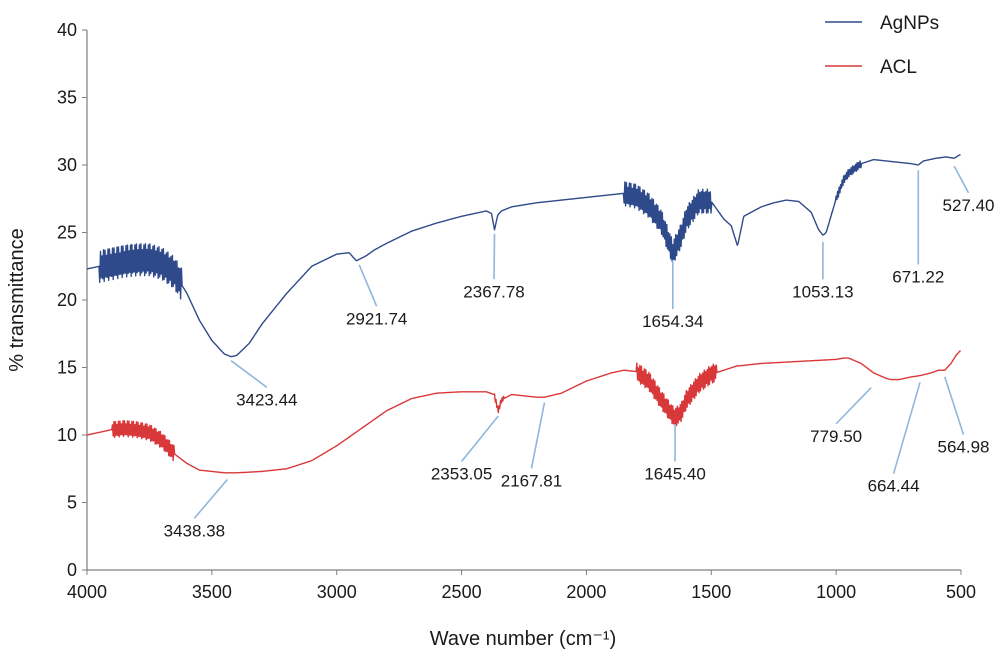 This screenshot has width=1000, height=659. Describe the element at coordinates (67, 30) in the screenshot. I see `y-tick-label: 40` at that location.